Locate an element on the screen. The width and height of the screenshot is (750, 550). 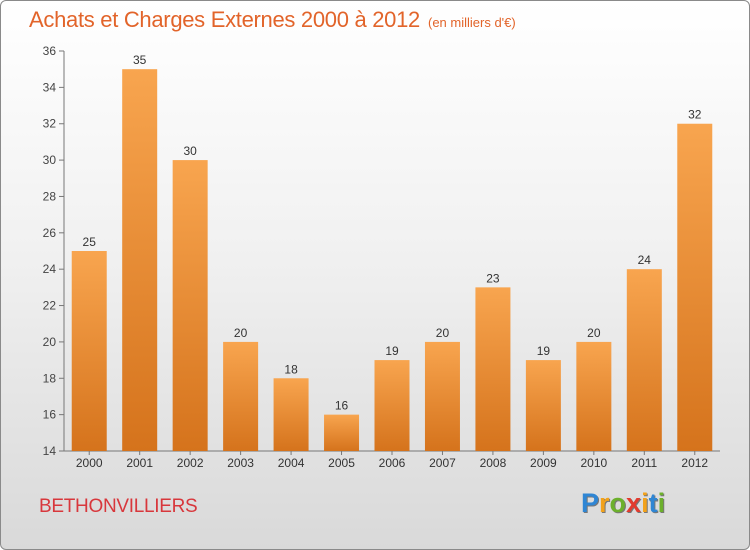
x-tick-label: 2011 is located at coordinates (644, 463).